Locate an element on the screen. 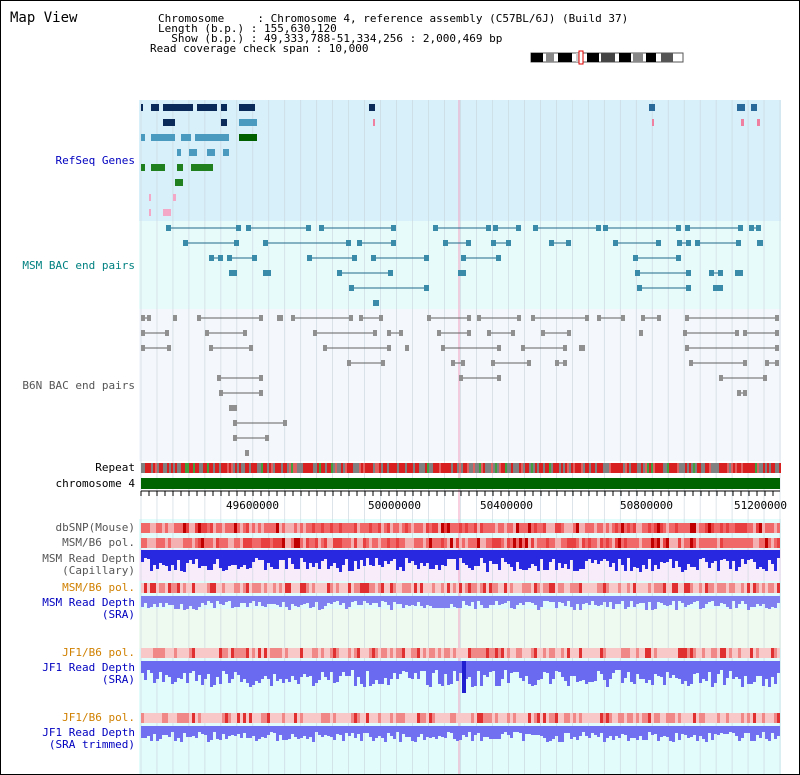  dbsnp-label: dbSNP(Mouse) is located at coordinates (95, 527).